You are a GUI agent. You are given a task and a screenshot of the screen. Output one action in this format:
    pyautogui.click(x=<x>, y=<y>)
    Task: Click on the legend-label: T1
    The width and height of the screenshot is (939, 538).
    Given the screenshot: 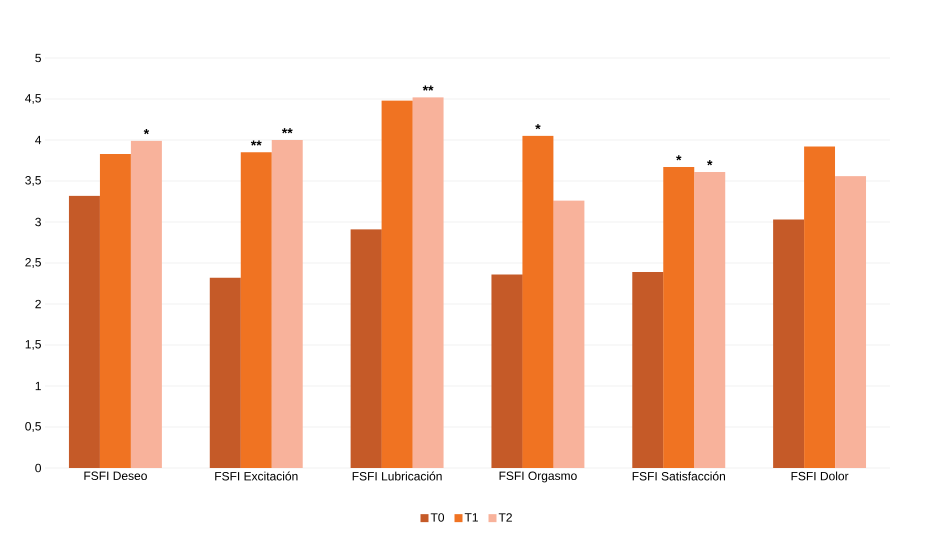 What is the action you would take?
    pyautogui.click(x=471, y=517)
    